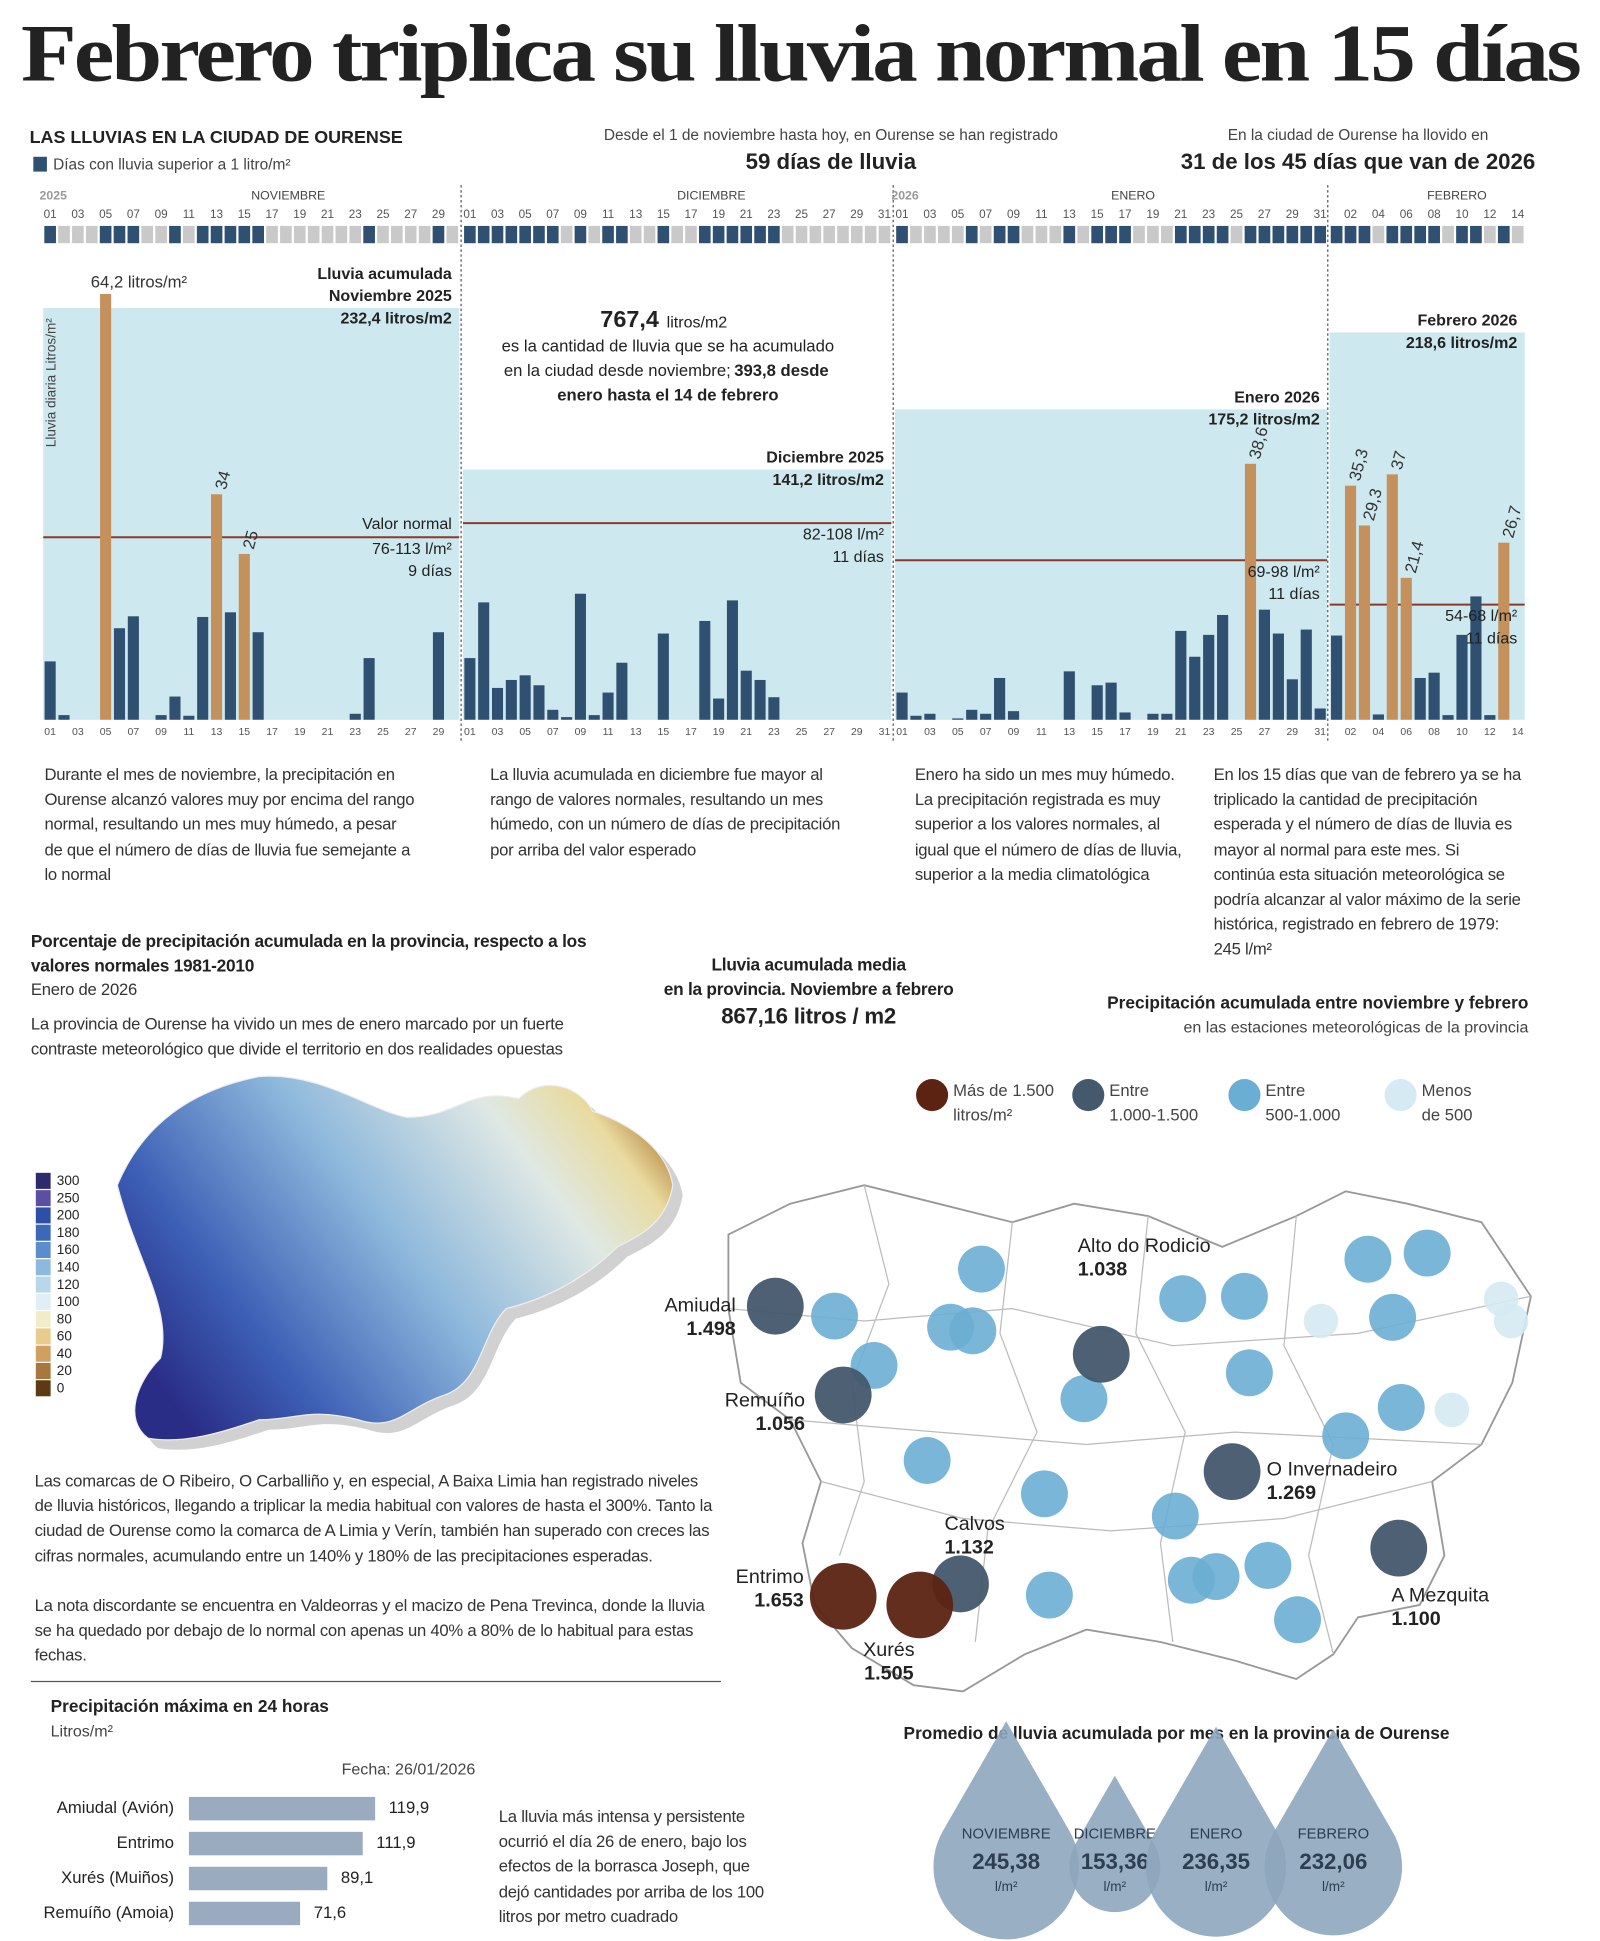  Describe the element at coordinates (68, 1180) in the screenshot. I see `legend-label: 300` at that location.